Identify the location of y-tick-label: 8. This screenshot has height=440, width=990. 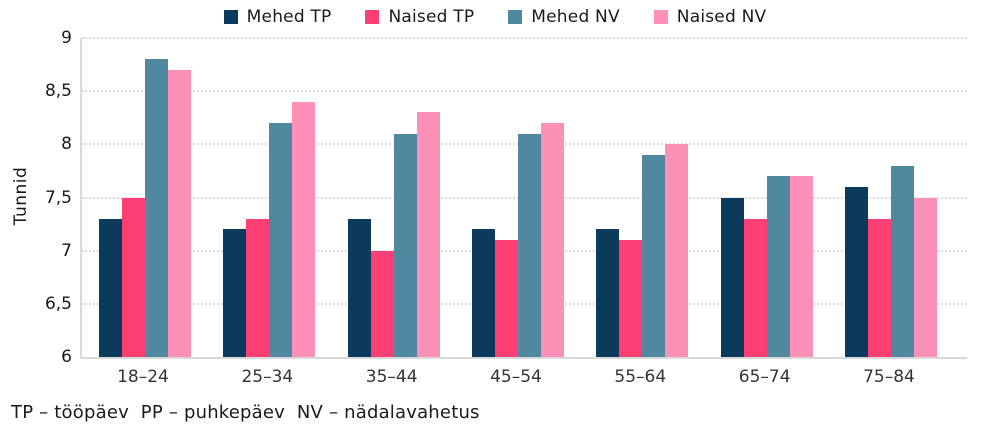
(66, 144).